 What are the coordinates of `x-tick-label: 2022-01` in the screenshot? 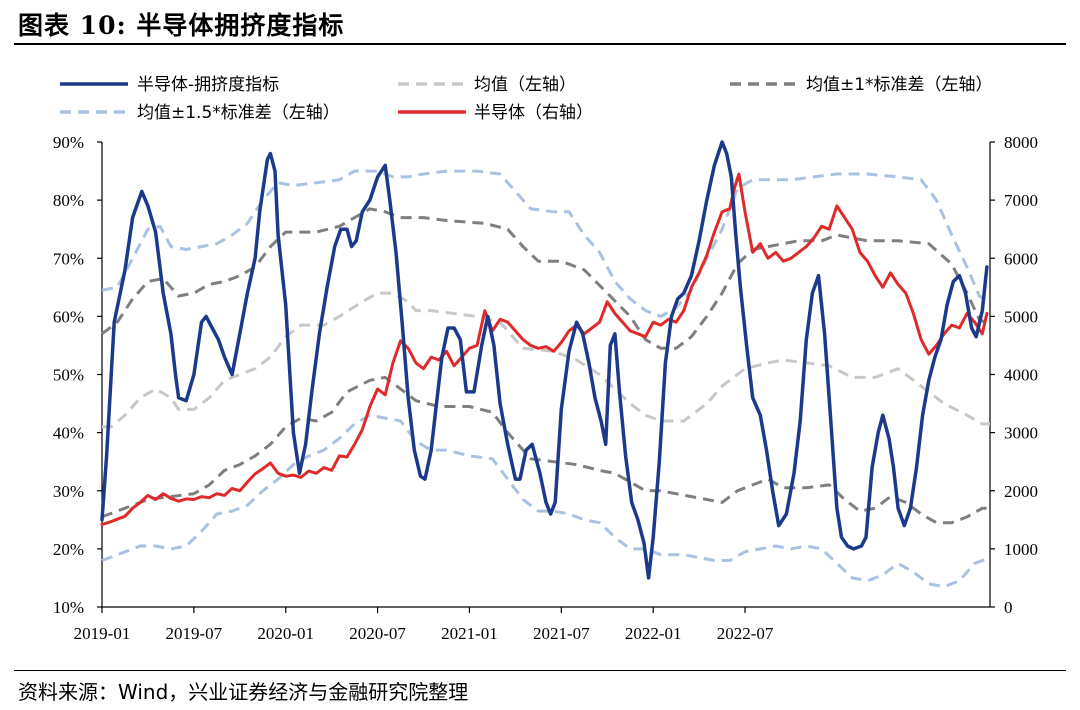 It's located at (653, 633).